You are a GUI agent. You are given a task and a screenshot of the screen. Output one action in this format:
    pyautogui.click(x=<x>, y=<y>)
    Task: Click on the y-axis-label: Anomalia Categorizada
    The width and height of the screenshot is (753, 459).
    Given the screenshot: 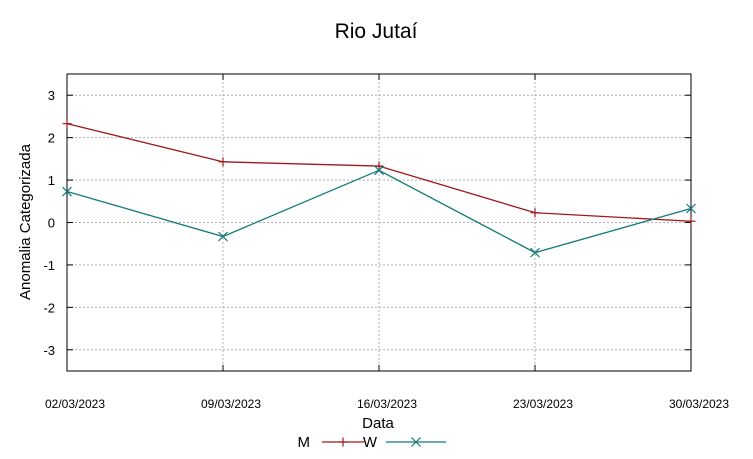 What is the action you would take?
    pyautogui.click(x=25, y=221)
    